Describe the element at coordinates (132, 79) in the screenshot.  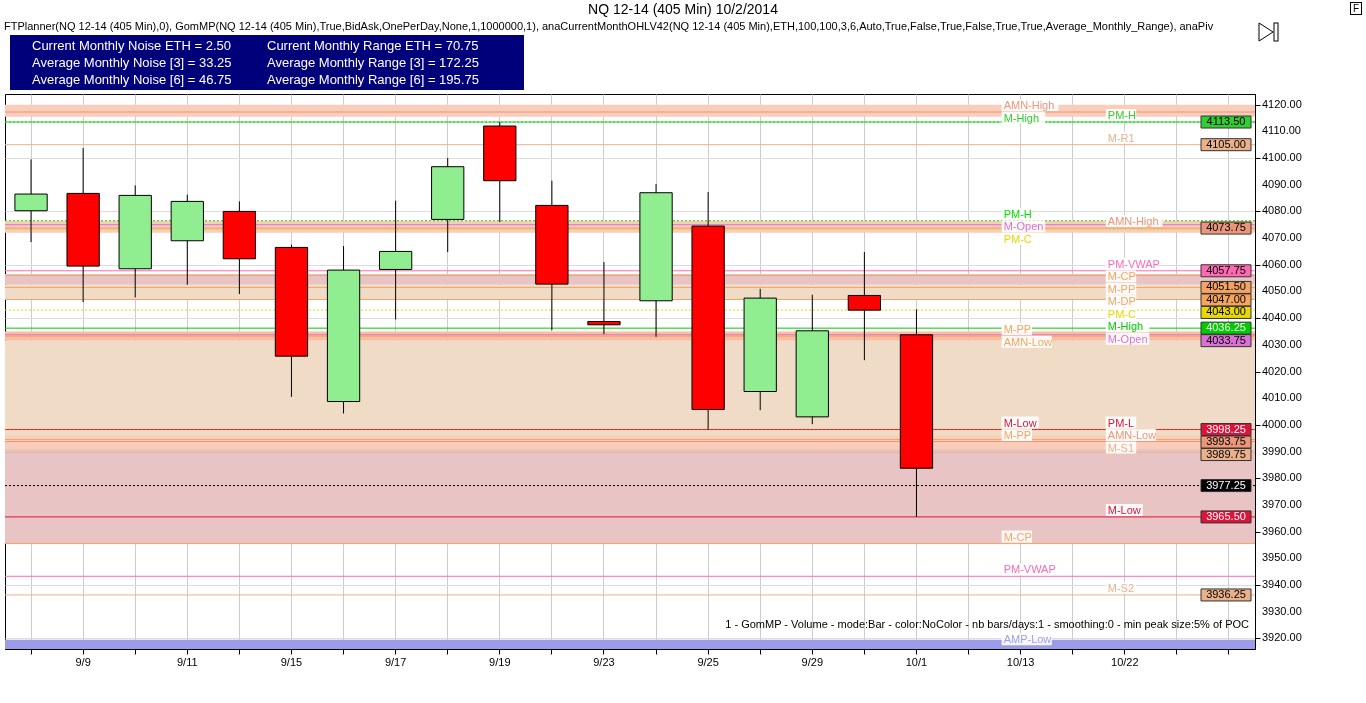
I see `text: Average Monthly Noise [6] = 46.75` at that location.